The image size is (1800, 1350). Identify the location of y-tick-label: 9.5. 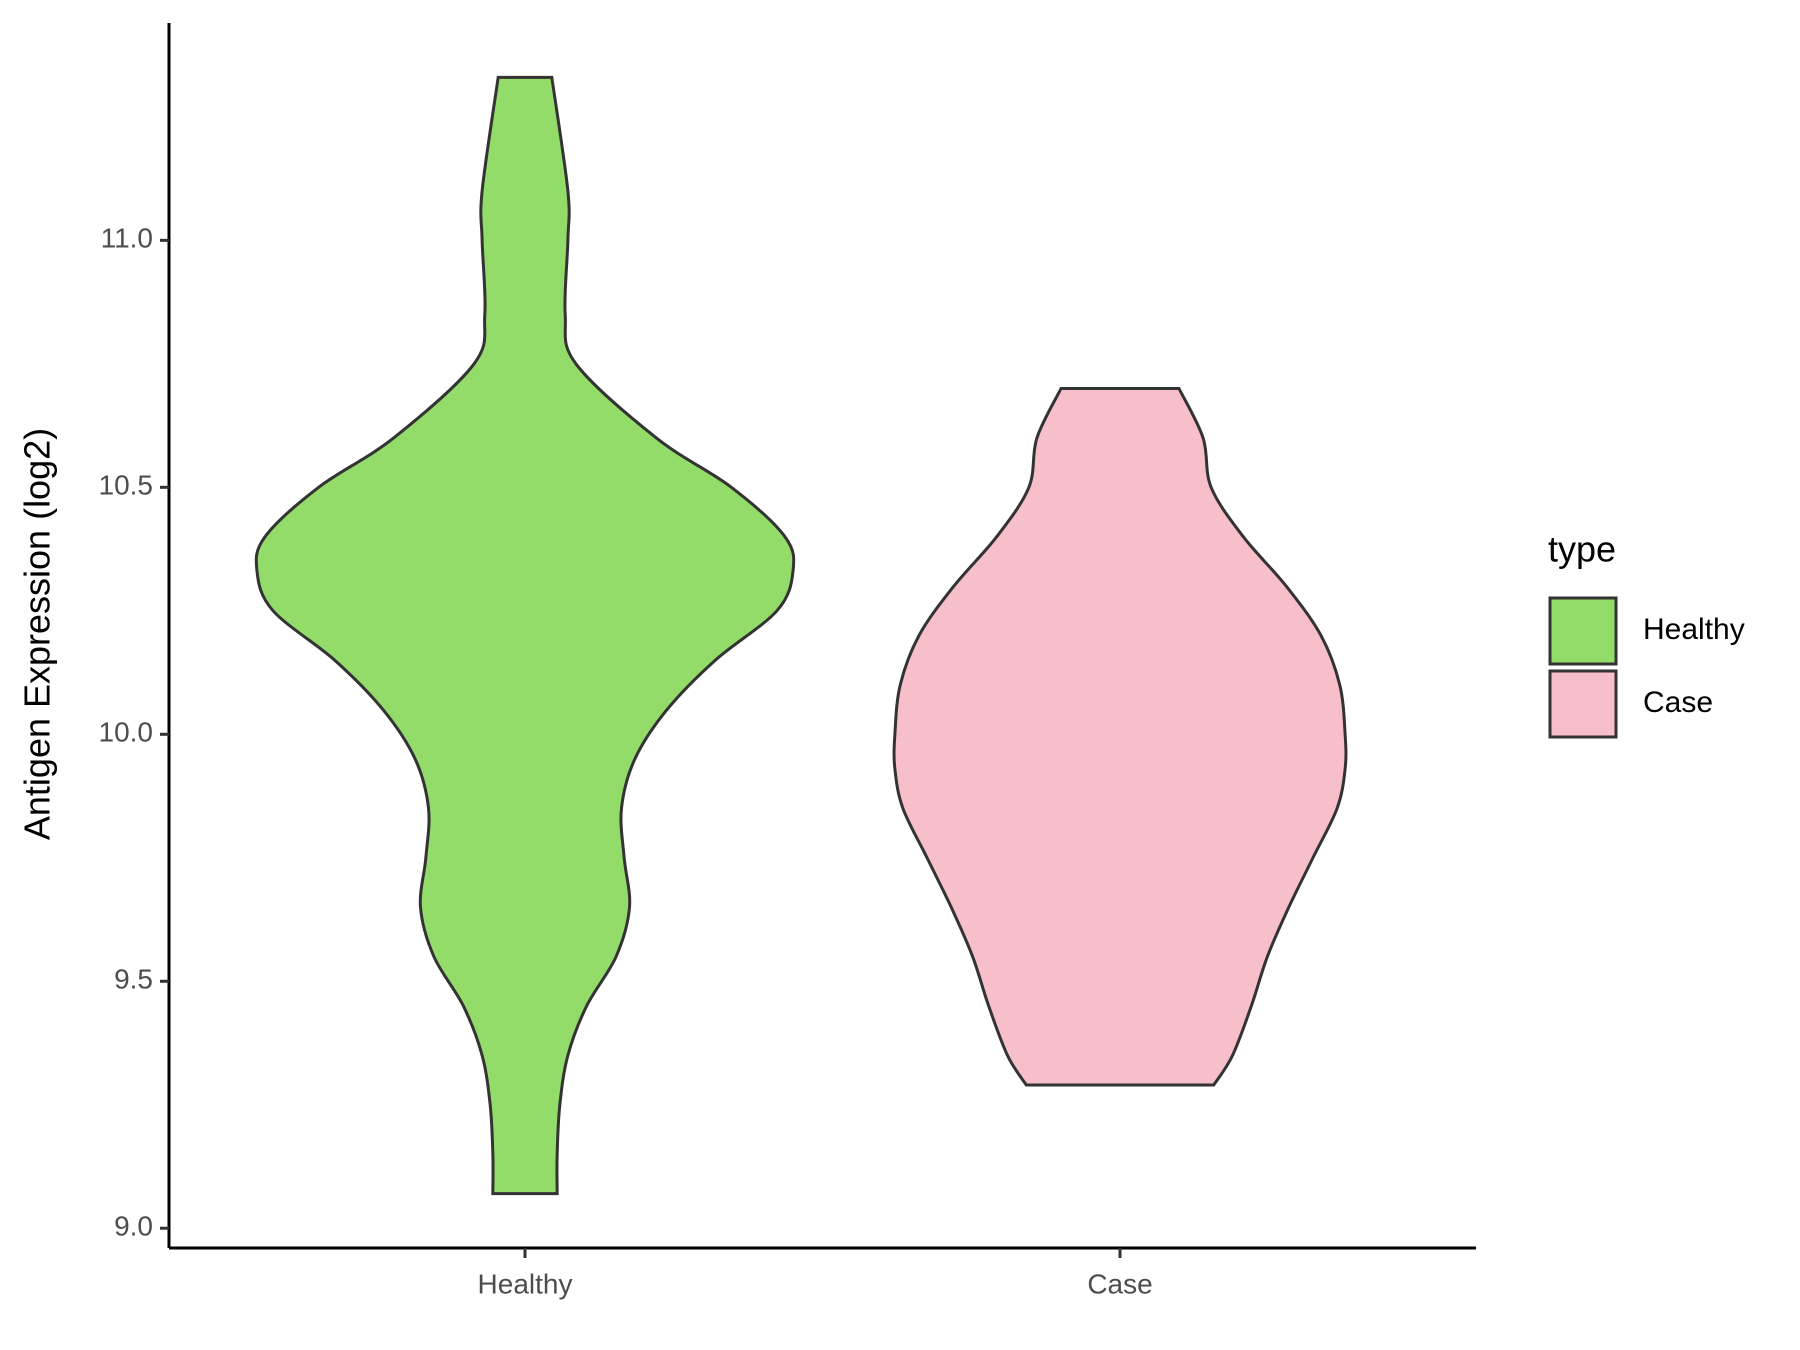
(133, 979).